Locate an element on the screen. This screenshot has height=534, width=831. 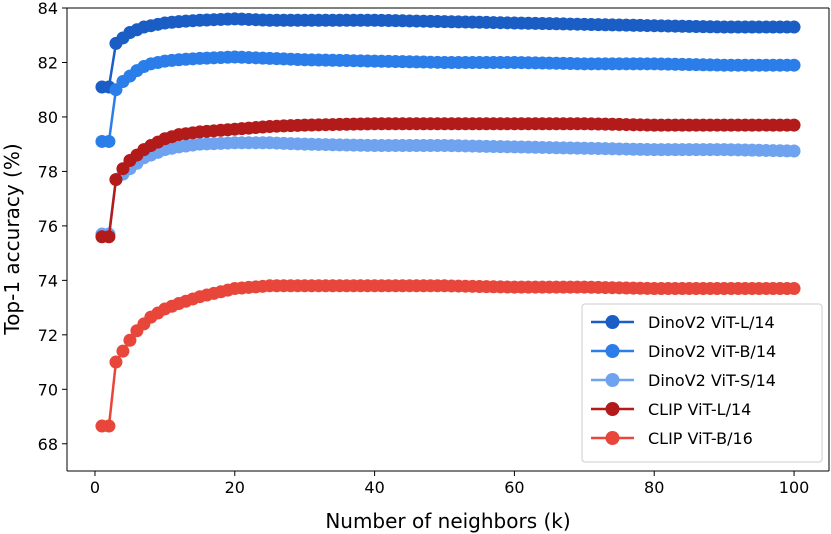
x-tick-label: 40 is located at coordinates (374, 487).